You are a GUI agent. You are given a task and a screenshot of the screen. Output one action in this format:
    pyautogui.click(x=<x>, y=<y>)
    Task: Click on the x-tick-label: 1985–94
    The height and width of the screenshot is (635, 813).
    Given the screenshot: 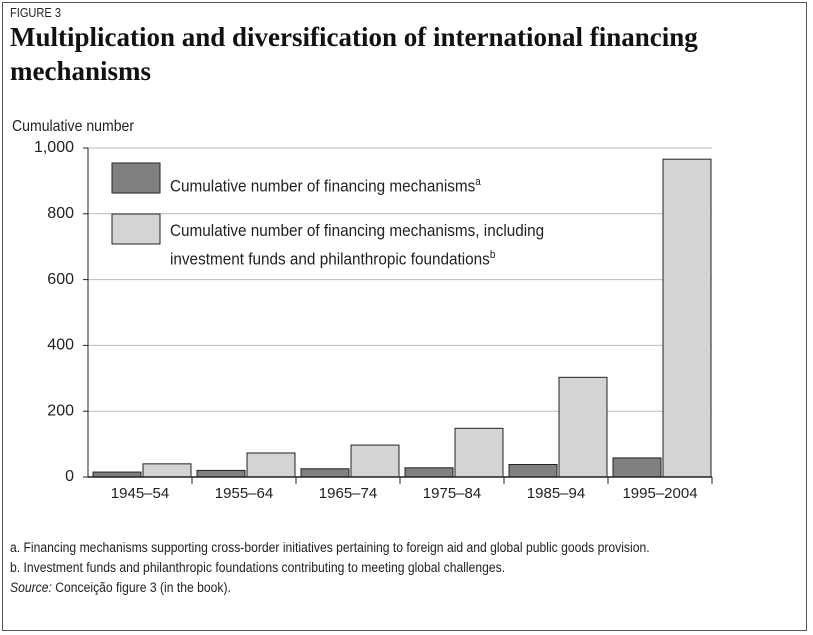 What is the action you would take?
    pyautogui.click(x=556, y=493)
    